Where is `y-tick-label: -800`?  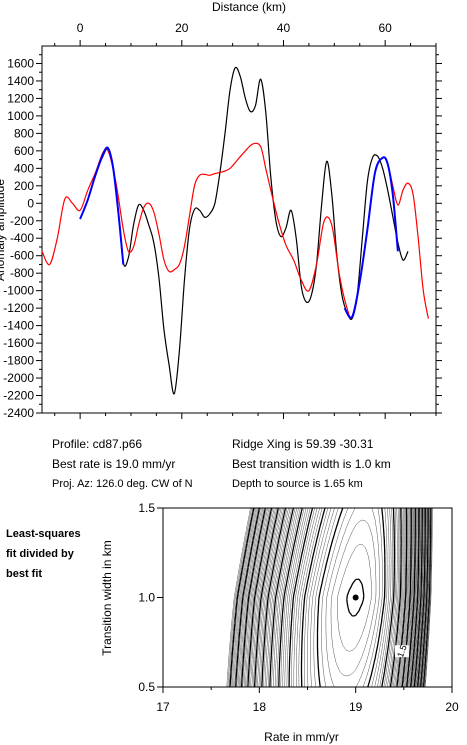 y-tick-label: -800 is located at coordinates (22, 273).